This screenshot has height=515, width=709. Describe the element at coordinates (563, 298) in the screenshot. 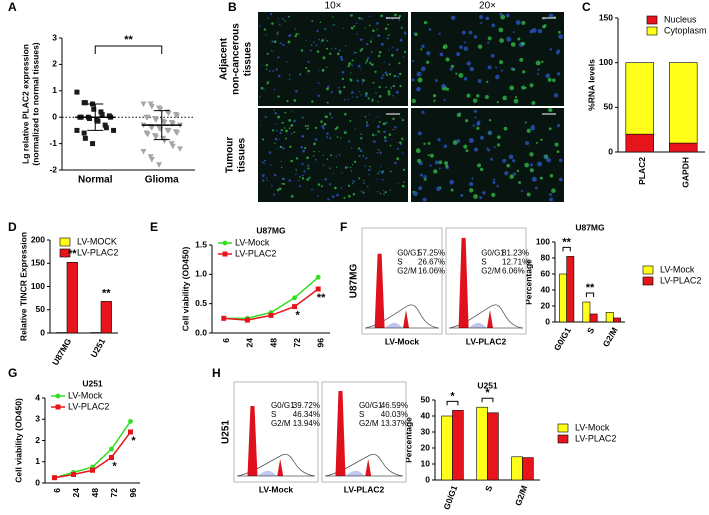

I see `bar` at that location.